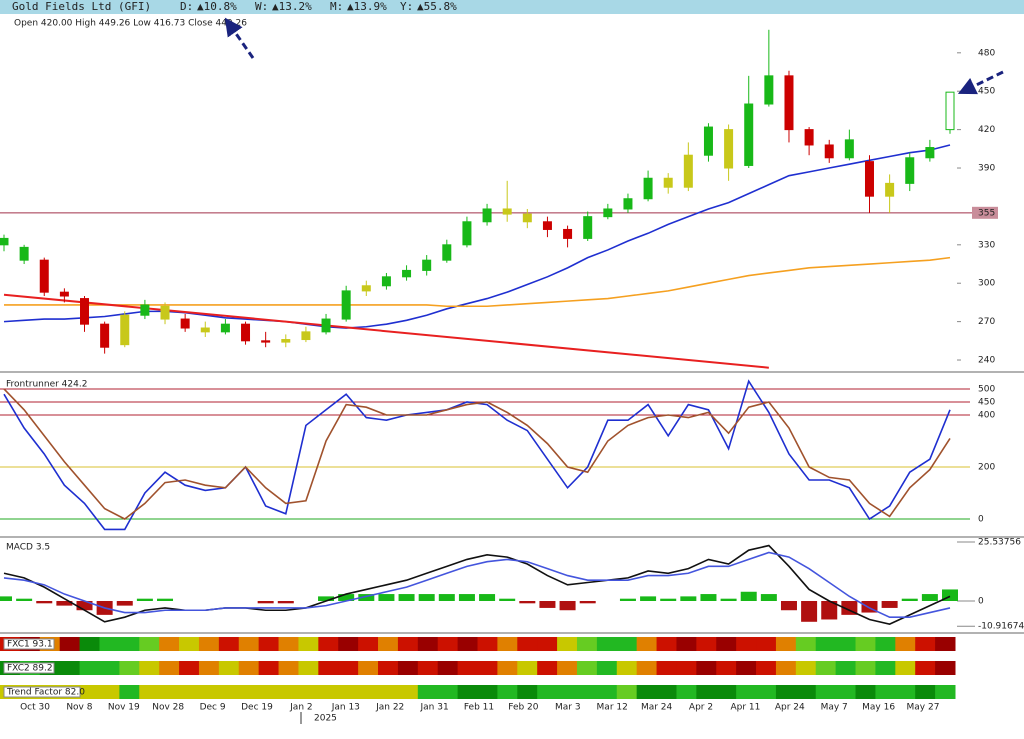 Image resolution: width=1024 pixels, height=739 pixels. Describe the element at coordinates (986, 322) in the screenshot. I see `y-tick-label: 270` at that location.